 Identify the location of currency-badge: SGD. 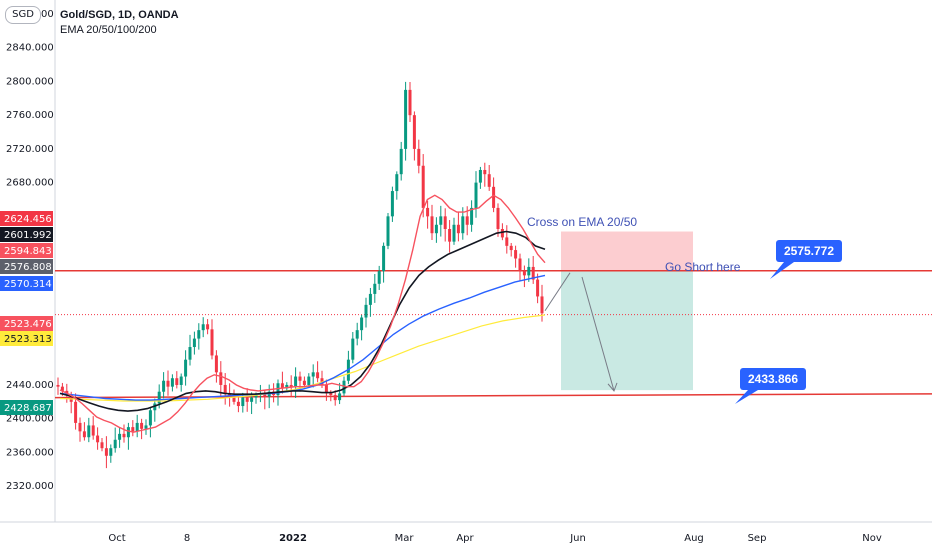
(23, 15).